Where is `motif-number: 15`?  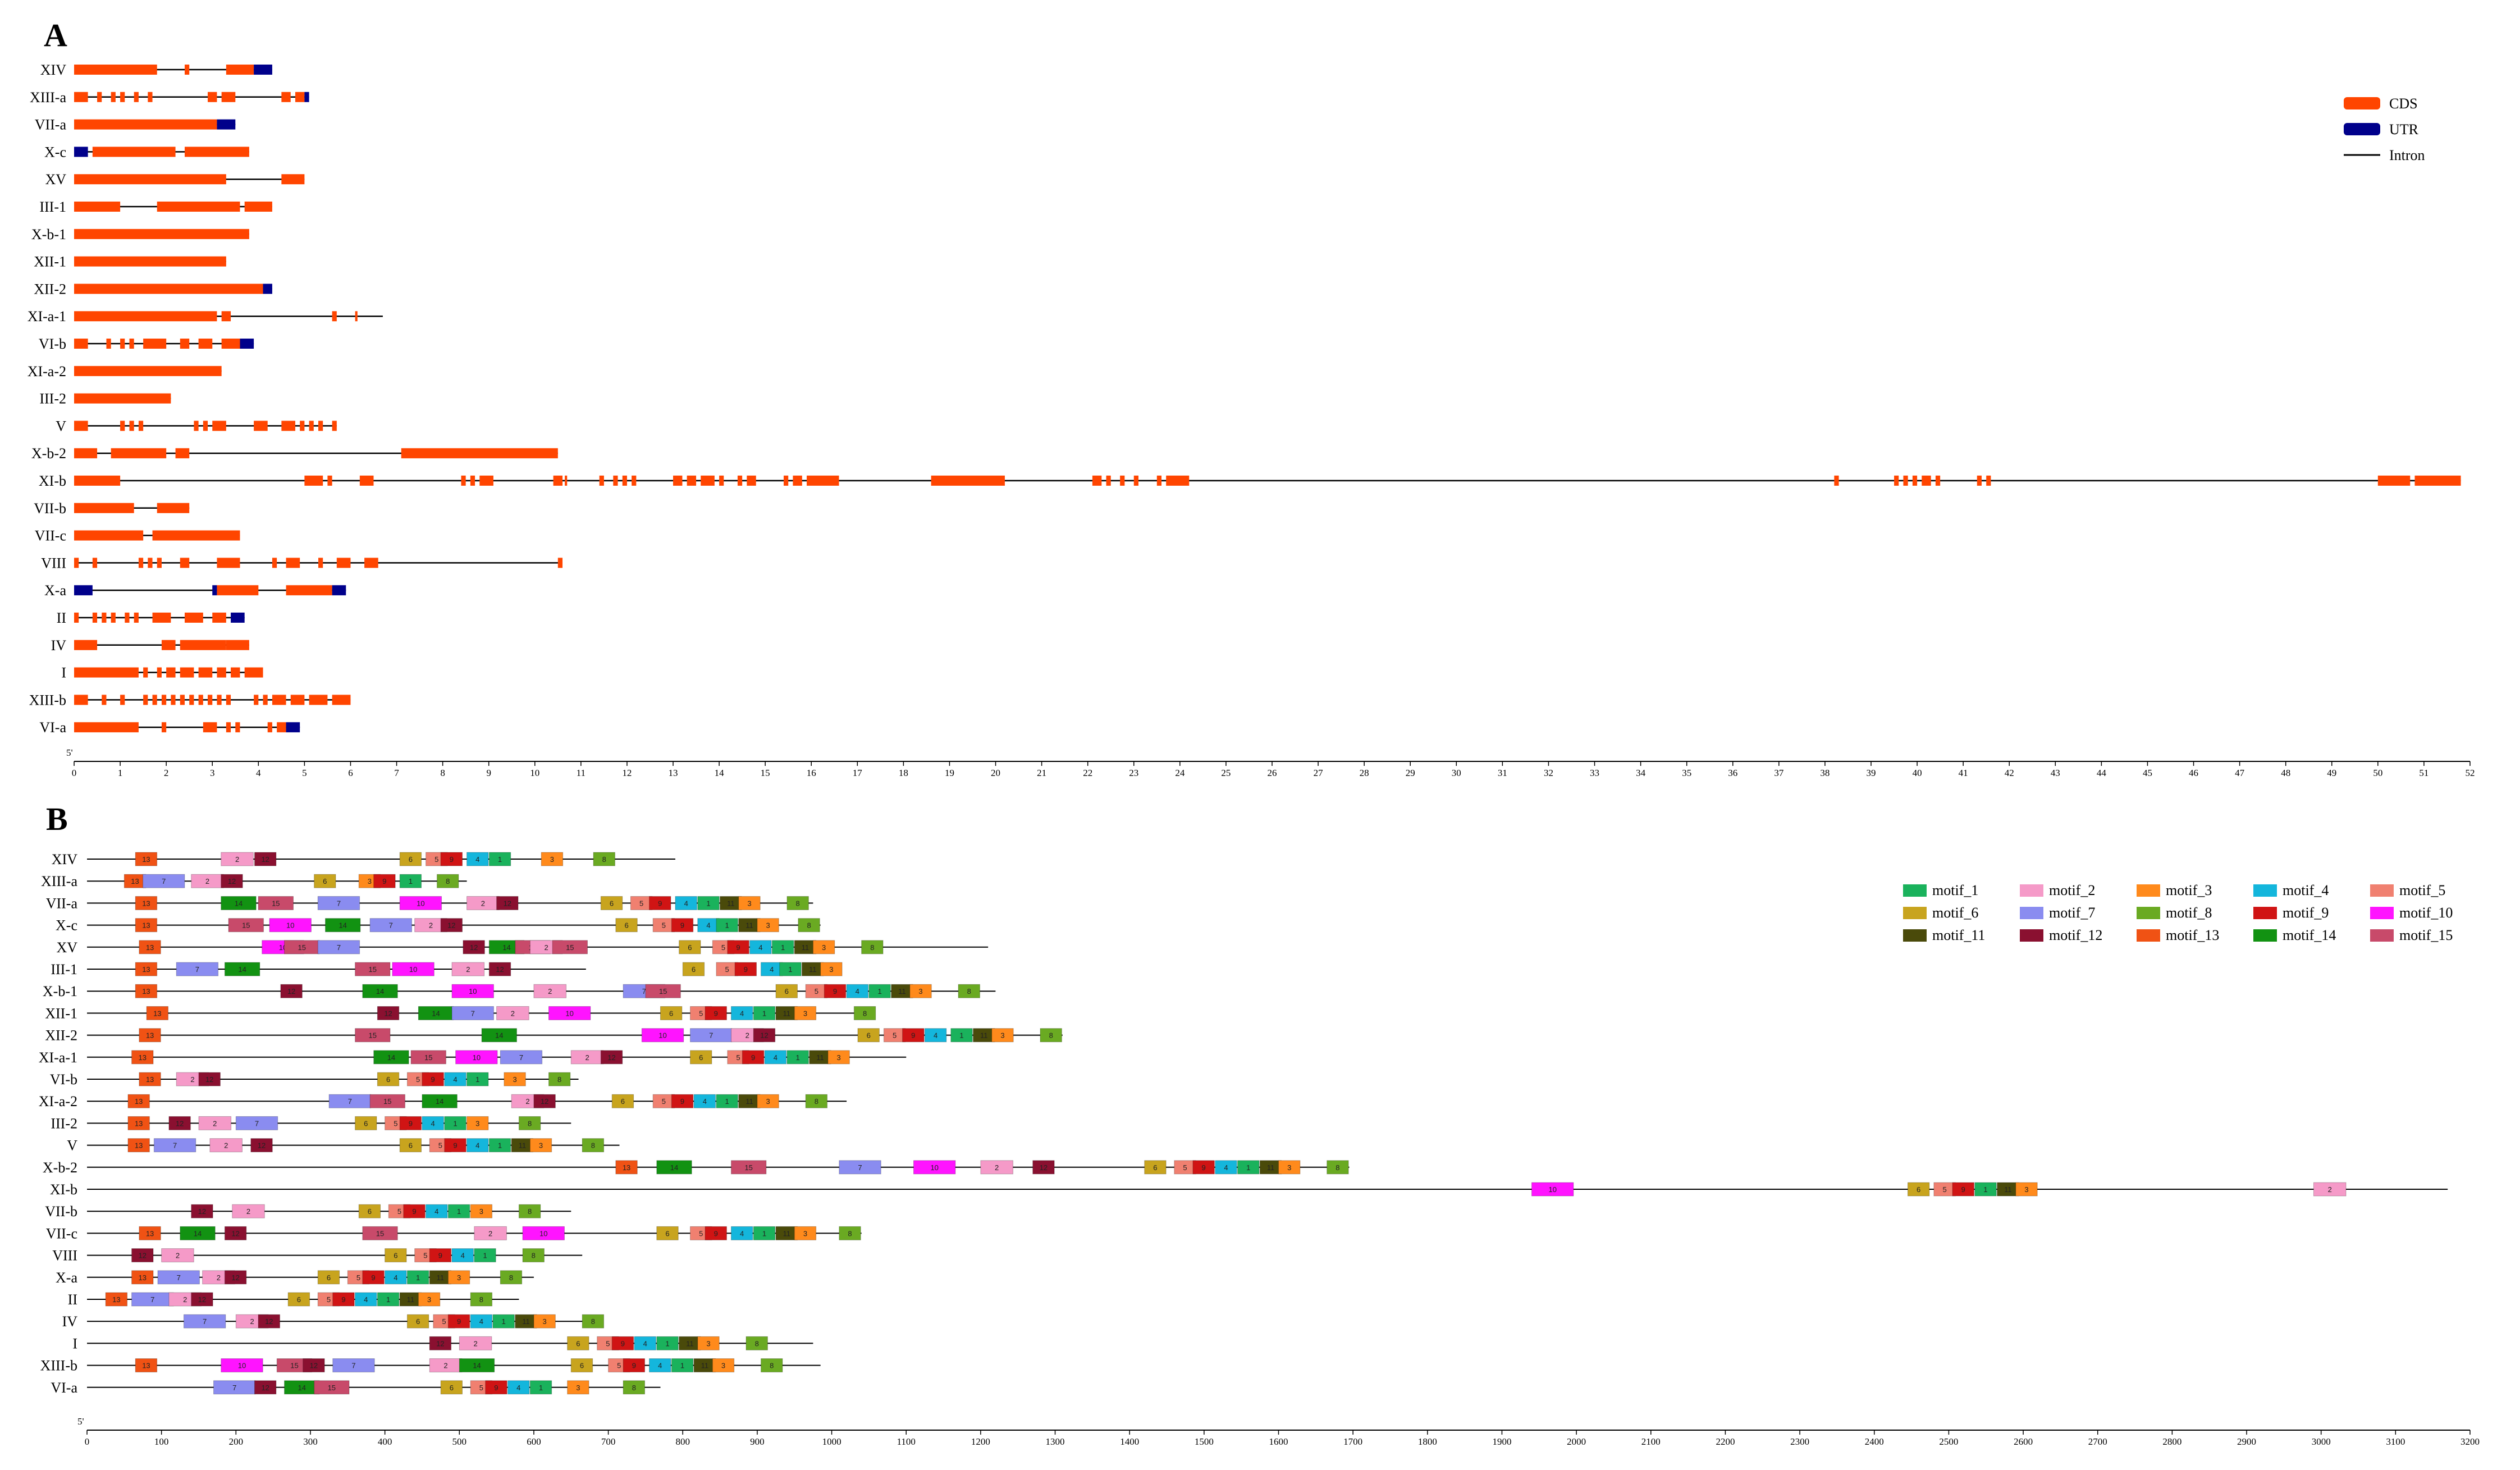 motif-number: 15 is located at coordinates (373, 969).